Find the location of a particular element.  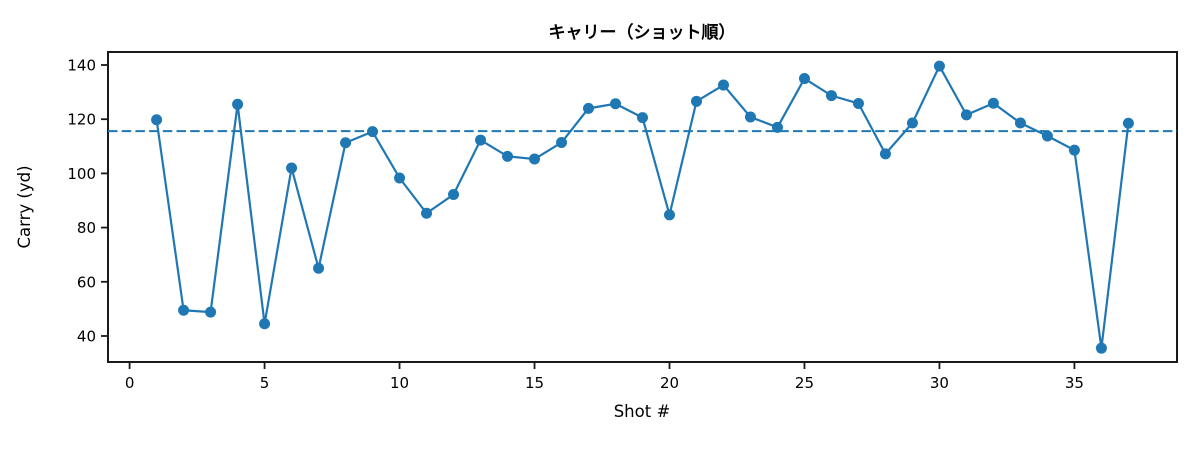

x-tick-label: 0 is located at coordinates (130, 383).